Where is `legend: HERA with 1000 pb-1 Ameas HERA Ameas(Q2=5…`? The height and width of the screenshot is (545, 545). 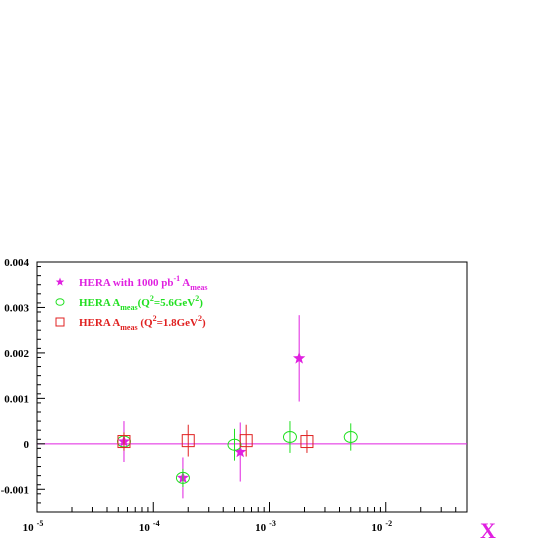
legend: HERA with 1000 pb-1 Ameas HERA Ameas(Q2=5… is located at coordinates (131, 303).